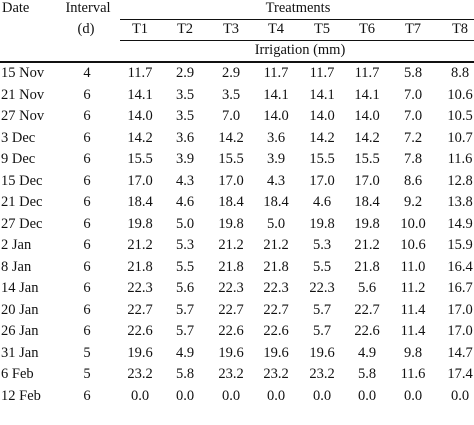  What do you see at coordinates (413, 95) in the screenshot?
I see `row-value-t7: 7.0` at bounding box center [413, 95].